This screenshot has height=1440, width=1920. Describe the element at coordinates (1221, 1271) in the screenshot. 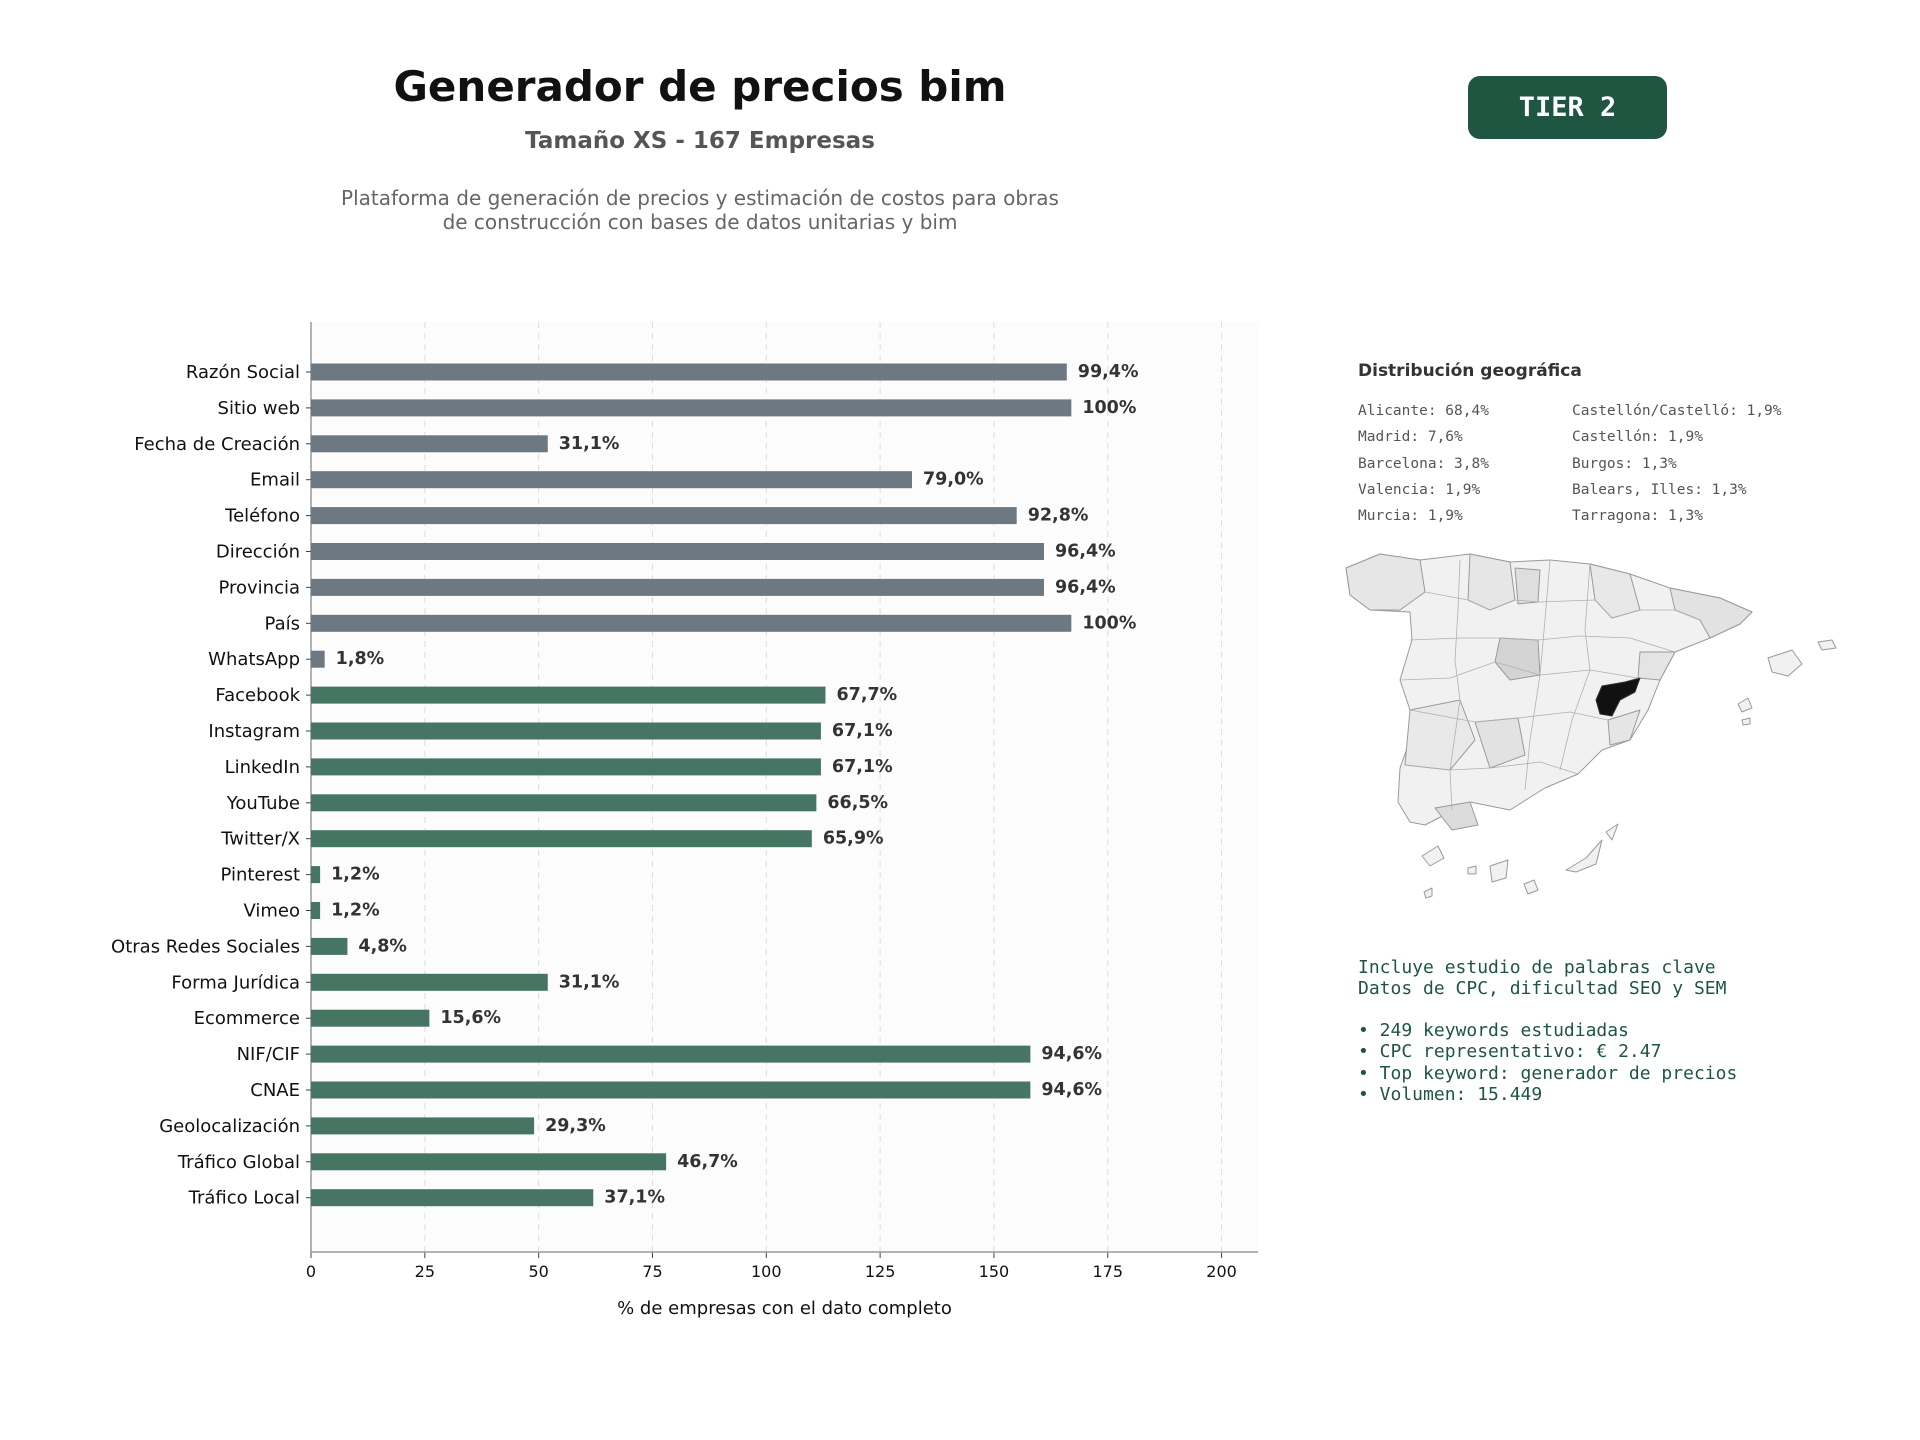

I see `x-tick-label: 200` at that location.